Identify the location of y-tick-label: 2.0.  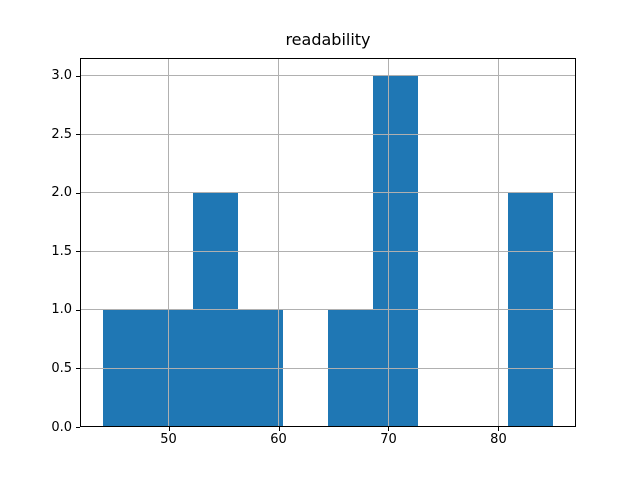
(61, 193).